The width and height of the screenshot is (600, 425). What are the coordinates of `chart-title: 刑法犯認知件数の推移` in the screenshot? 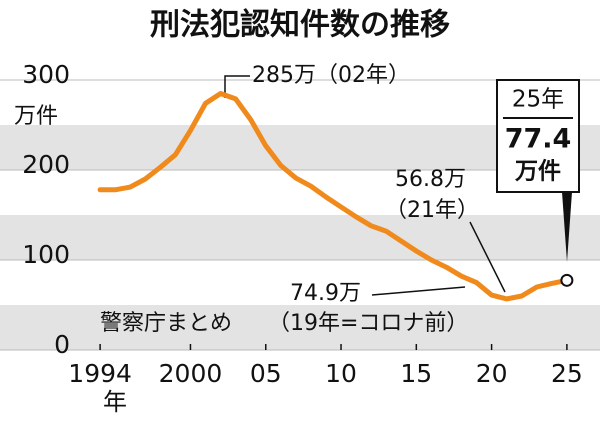 It's located at (300, 25).